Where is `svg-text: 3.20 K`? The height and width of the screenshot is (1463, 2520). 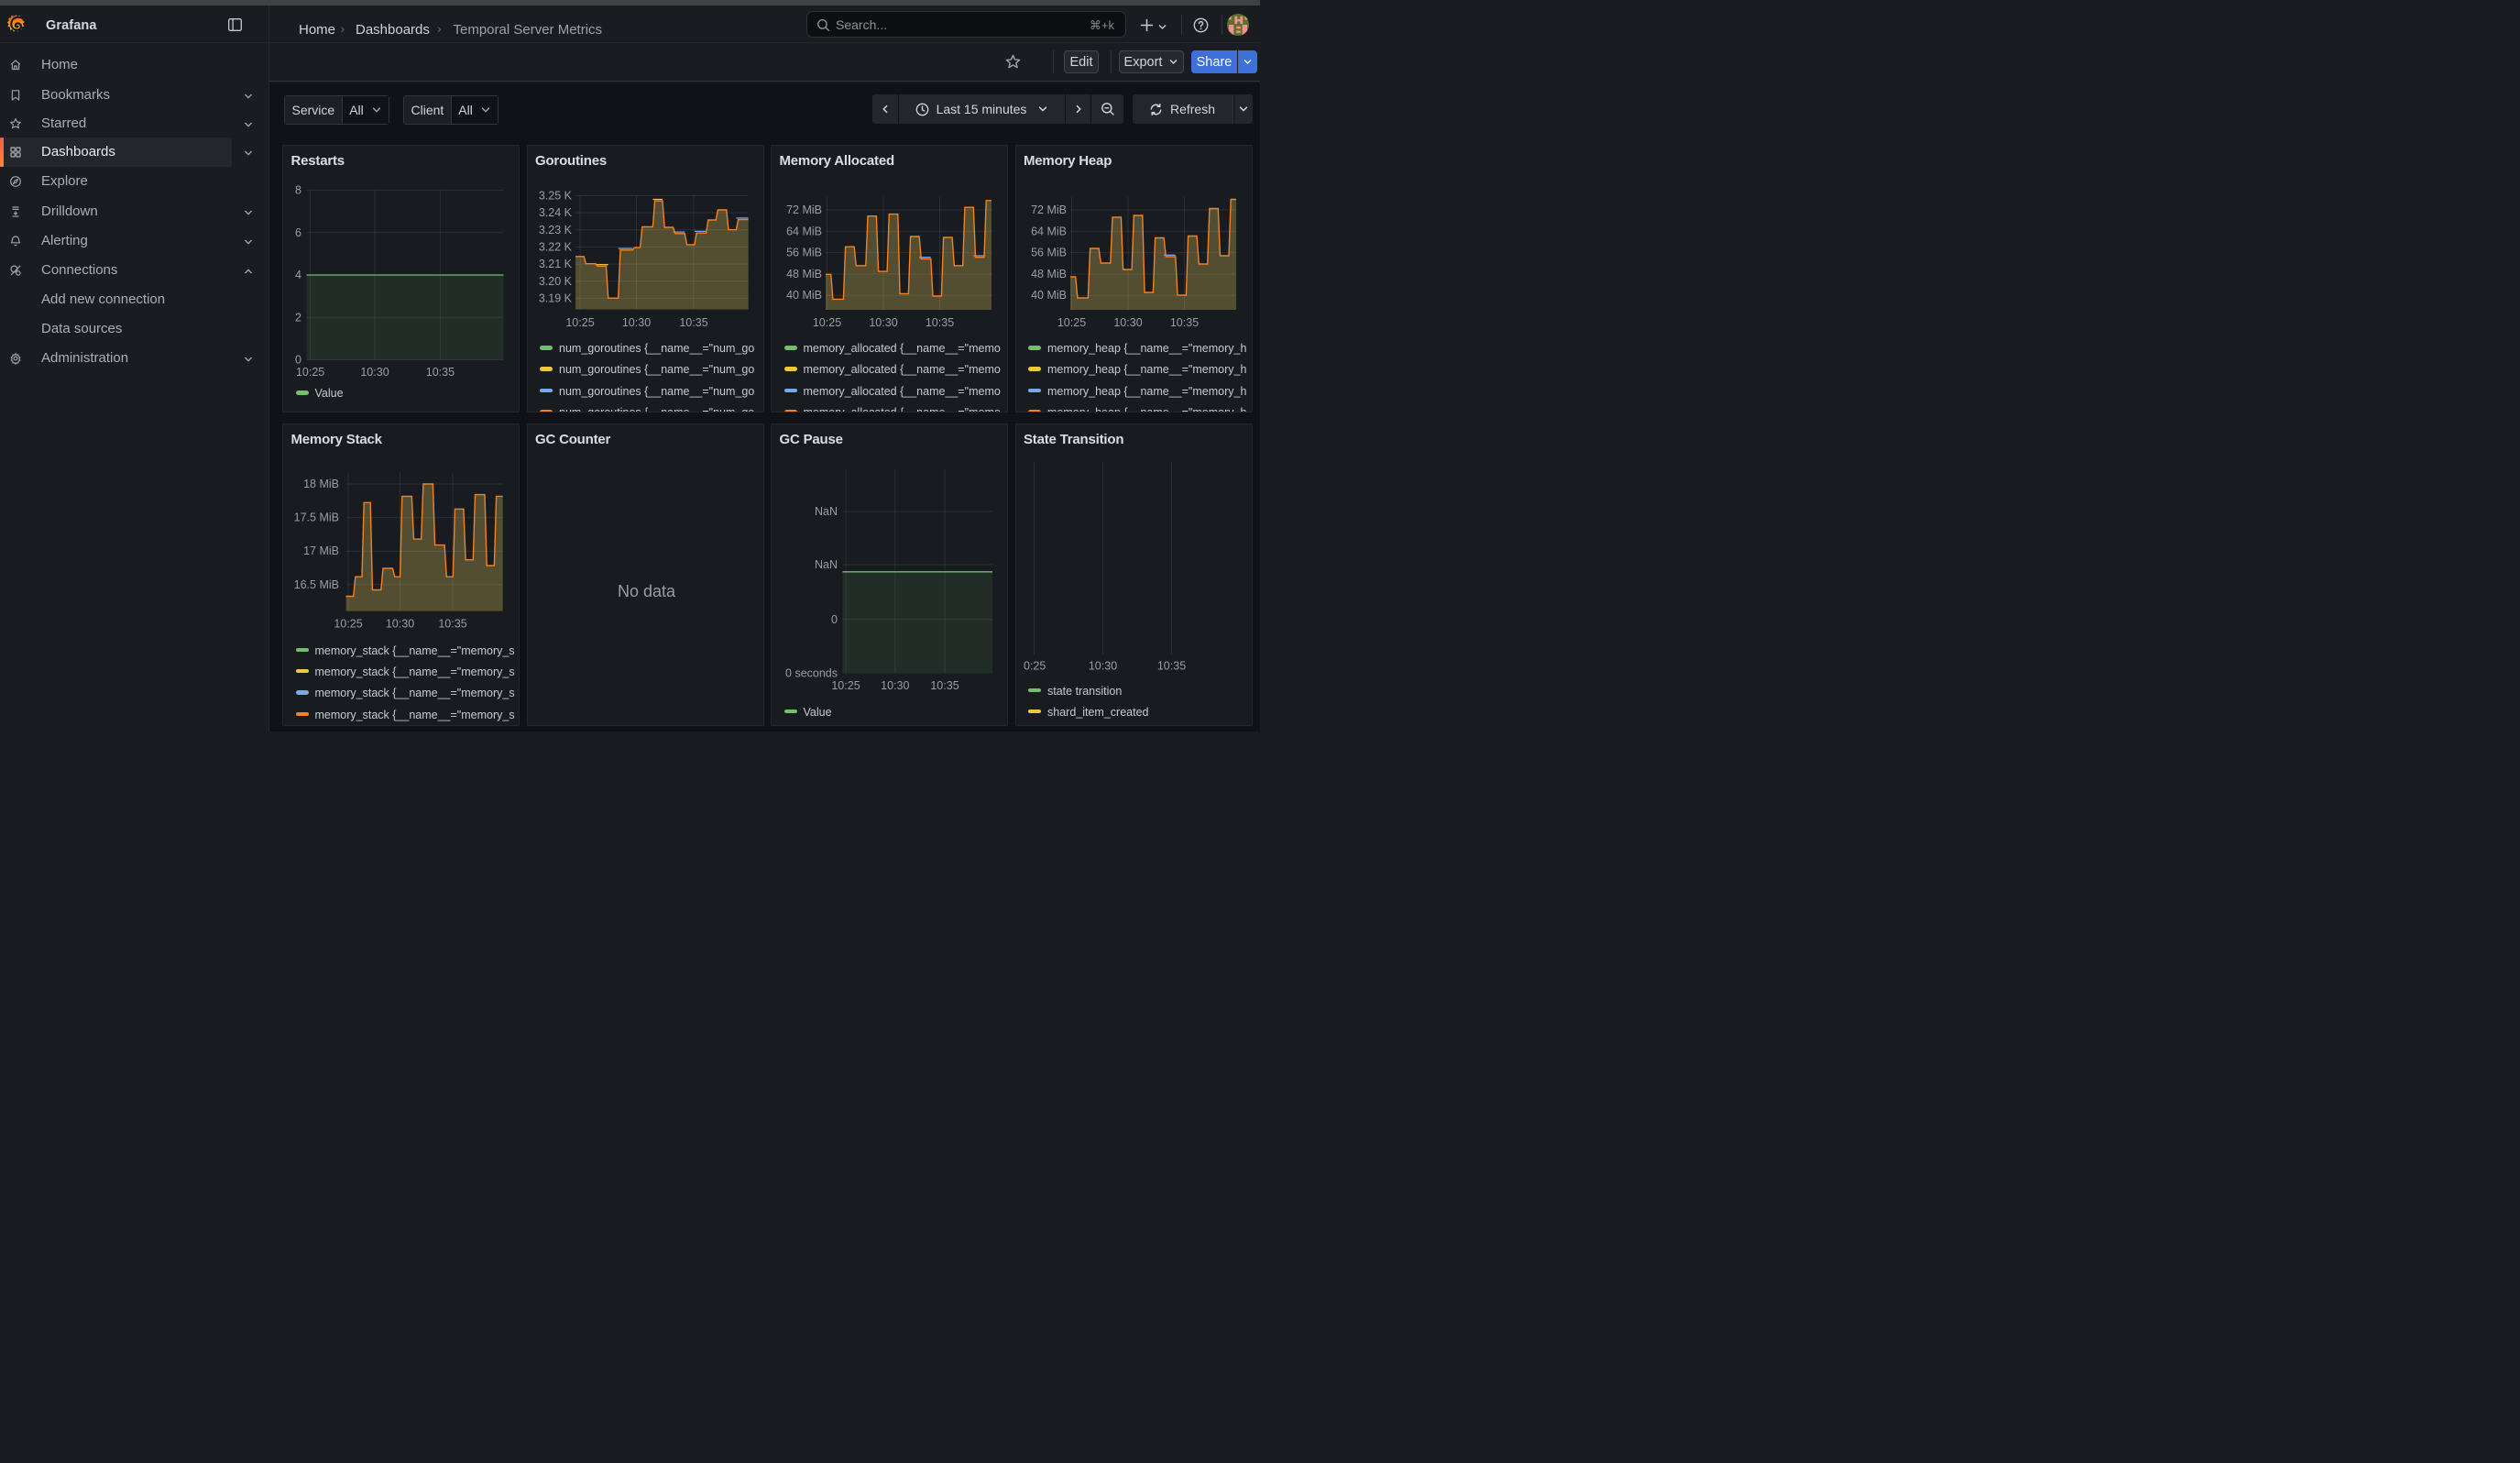
svg-text: 3.20 K is located at coordinates (555, 281).